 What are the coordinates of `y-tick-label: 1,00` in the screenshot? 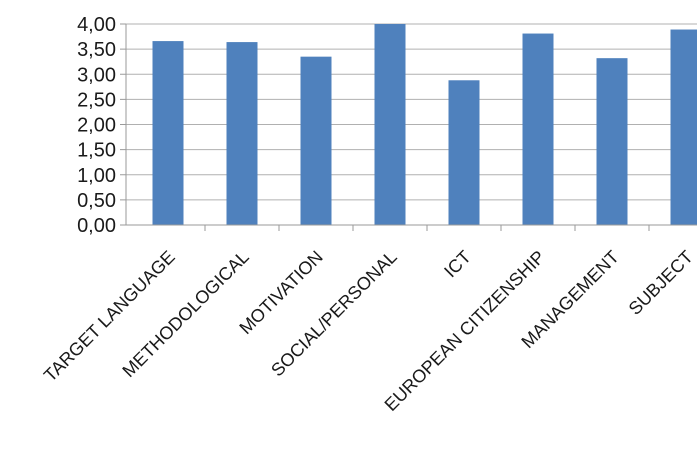 It's located at (96, 176).